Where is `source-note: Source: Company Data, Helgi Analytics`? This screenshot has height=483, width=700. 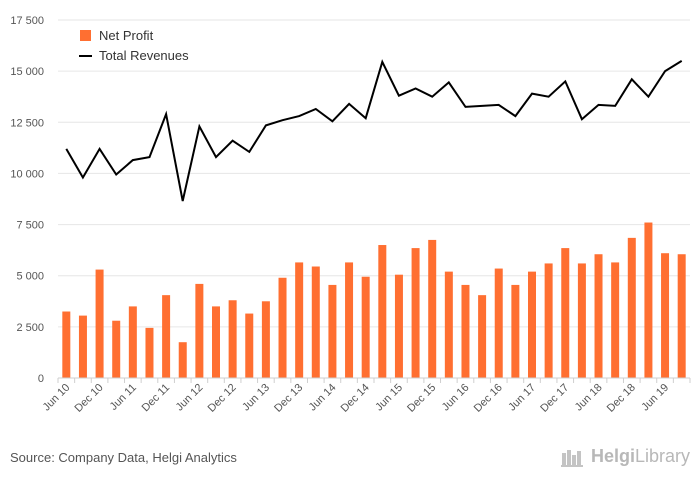
source-note: Source: Company Data, Helgi Analytics is located at coordinates (123, 457).